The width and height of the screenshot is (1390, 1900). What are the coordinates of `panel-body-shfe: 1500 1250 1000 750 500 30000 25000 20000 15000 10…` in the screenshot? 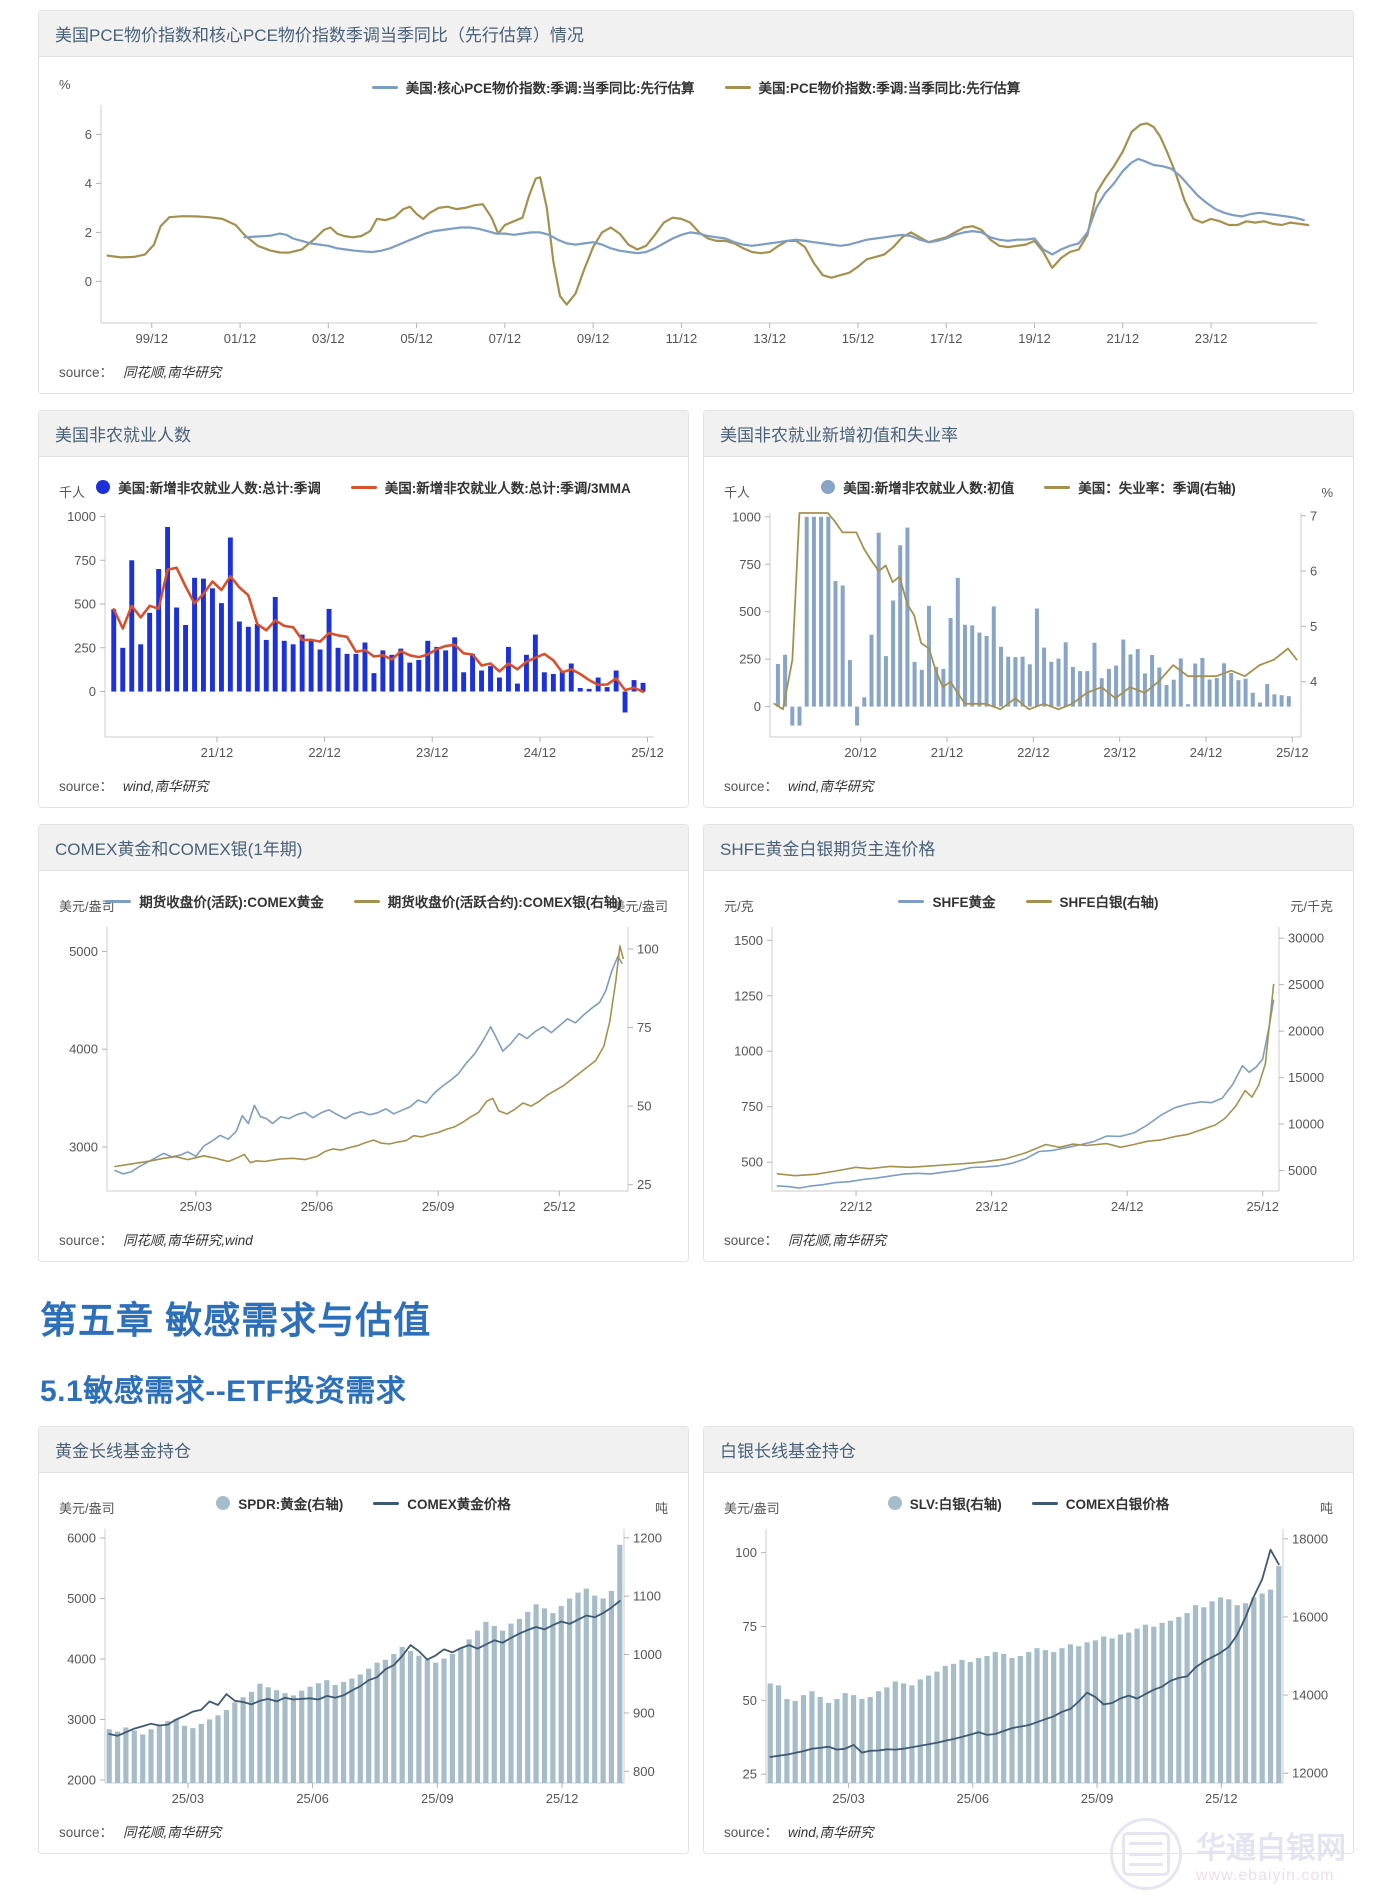 It's located at (1028, 1066).